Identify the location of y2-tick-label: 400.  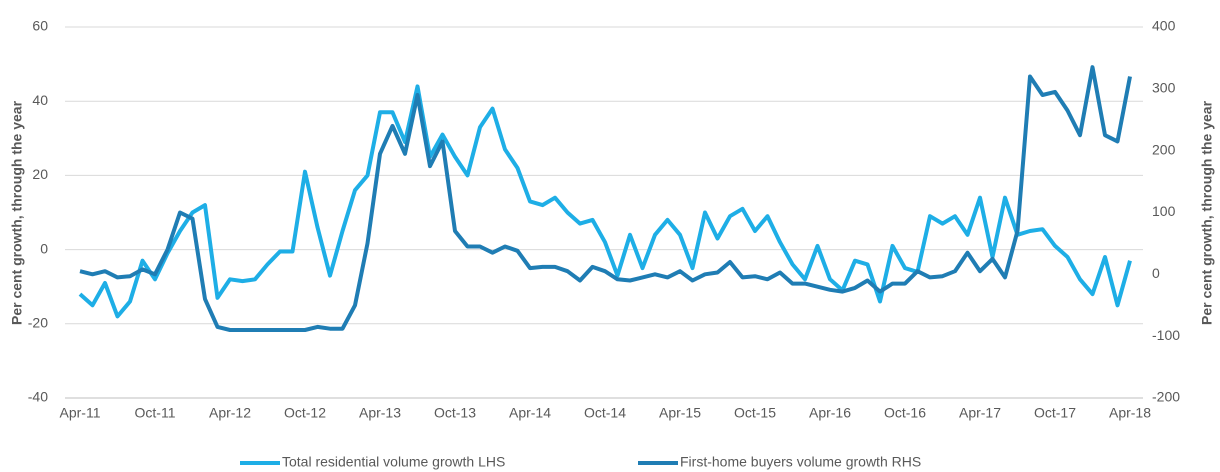
(1164, 26).